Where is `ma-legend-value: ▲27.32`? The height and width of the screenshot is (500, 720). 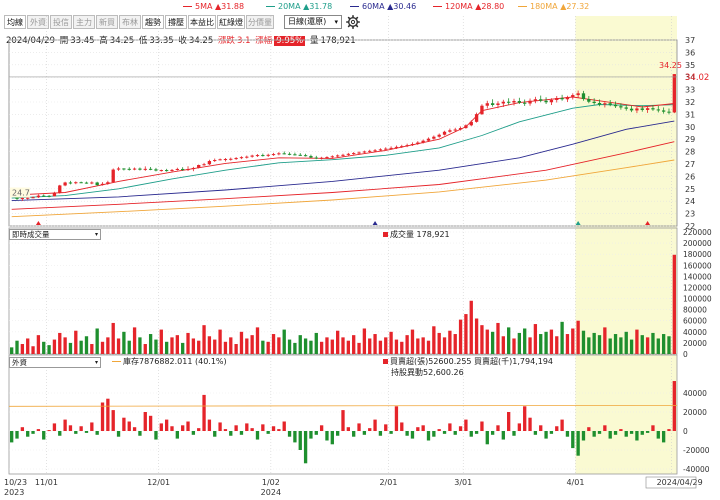
ma-legend-value: ▲27.32 is located at coordinates (575, 6).